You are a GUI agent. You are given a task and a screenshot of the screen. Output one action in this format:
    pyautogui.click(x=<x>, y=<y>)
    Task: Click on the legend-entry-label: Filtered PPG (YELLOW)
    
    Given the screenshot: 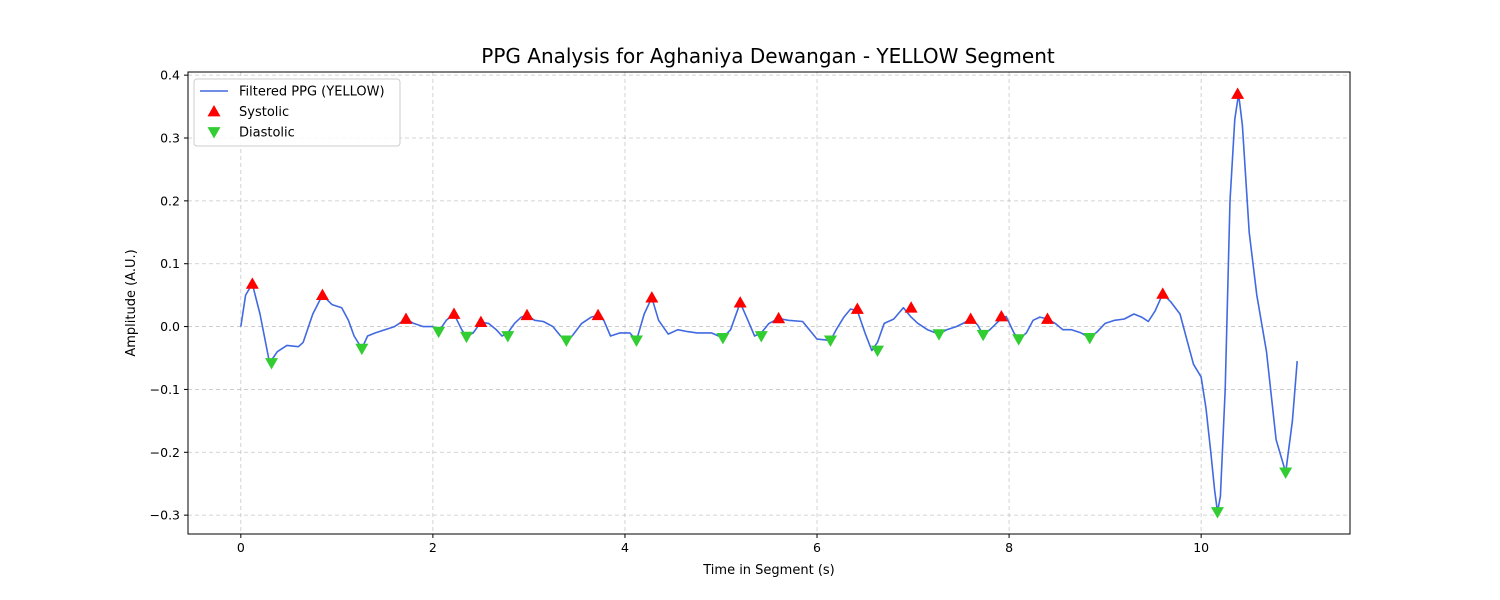 What is the action you would take?
    pyautogui.click(x=312, y=92)
    